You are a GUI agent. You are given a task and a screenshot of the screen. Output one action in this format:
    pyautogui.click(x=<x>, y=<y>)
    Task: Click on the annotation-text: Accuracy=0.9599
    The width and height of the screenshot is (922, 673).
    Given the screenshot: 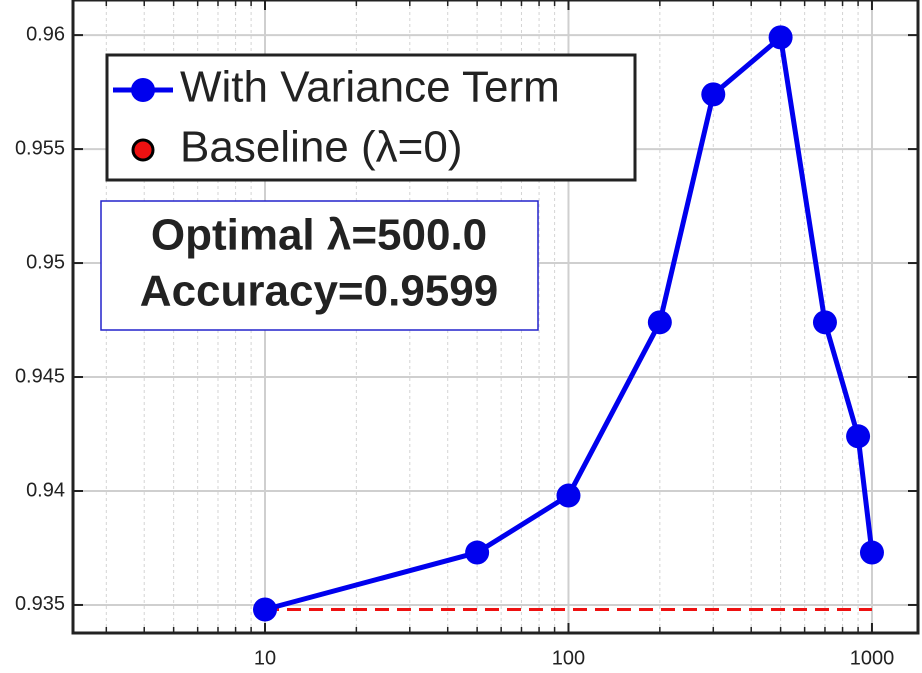 What is the action you would take?
    pyautogui.click(x=319, y=291)
    